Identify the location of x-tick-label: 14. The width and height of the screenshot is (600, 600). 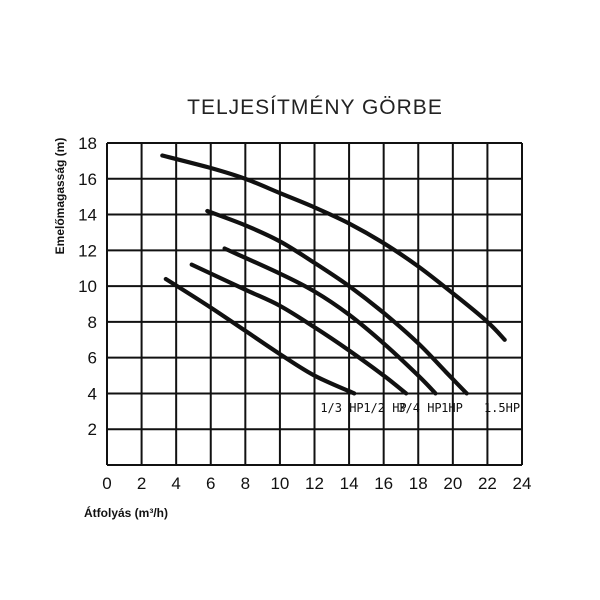
(349, 483).